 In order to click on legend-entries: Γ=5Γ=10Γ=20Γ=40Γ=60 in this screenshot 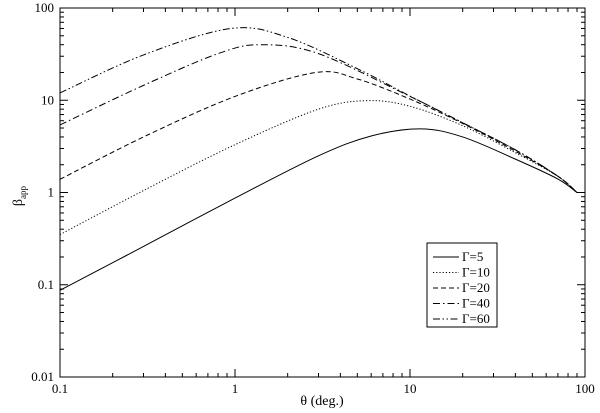, I will do `click(461, 287)`.